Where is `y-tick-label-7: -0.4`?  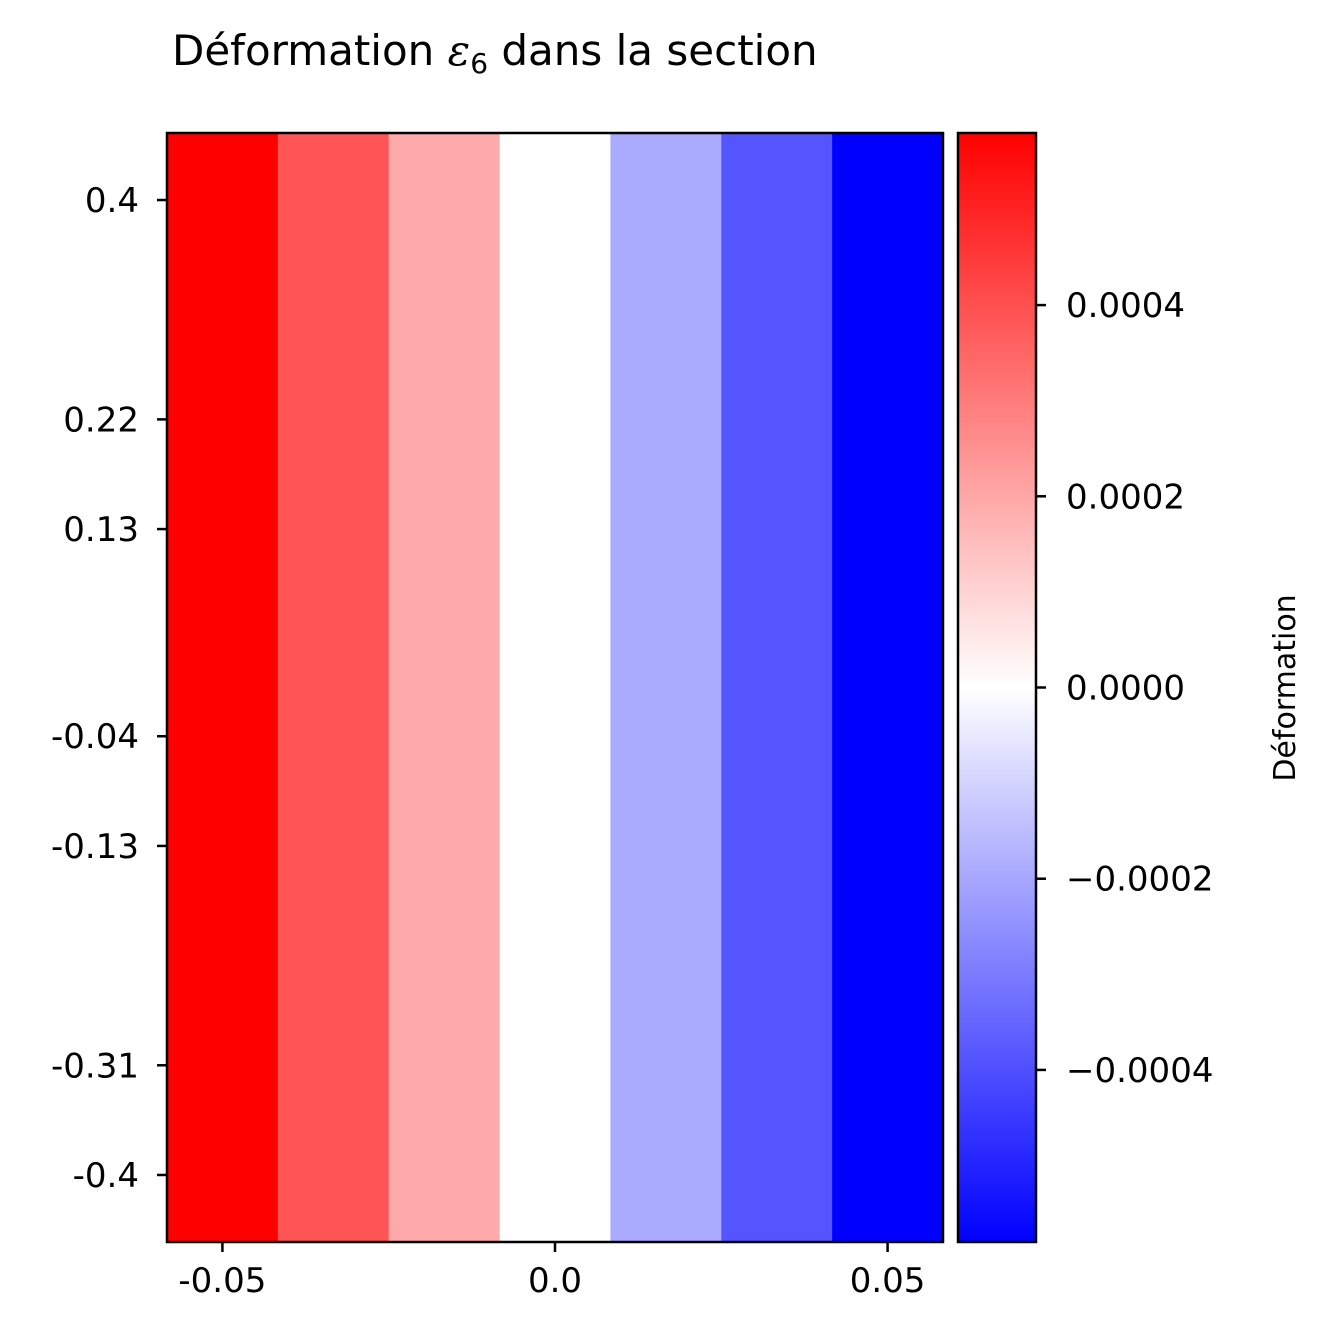 y-tick-label-7: -0.4 is located at coordinates (106, 1176).